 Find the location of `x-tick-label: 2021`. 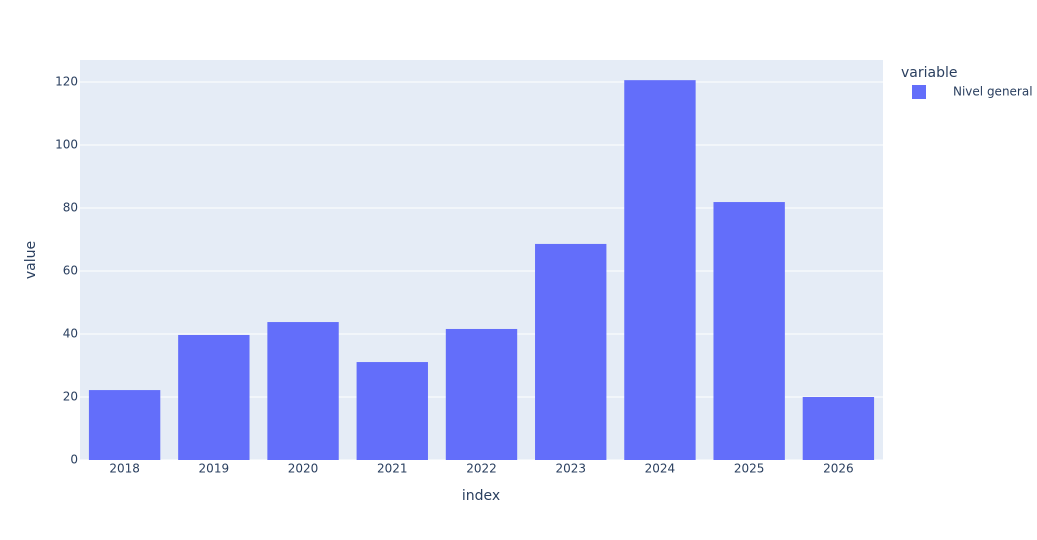

x-tick-label: 2021 is located at coordinates (392, 469).